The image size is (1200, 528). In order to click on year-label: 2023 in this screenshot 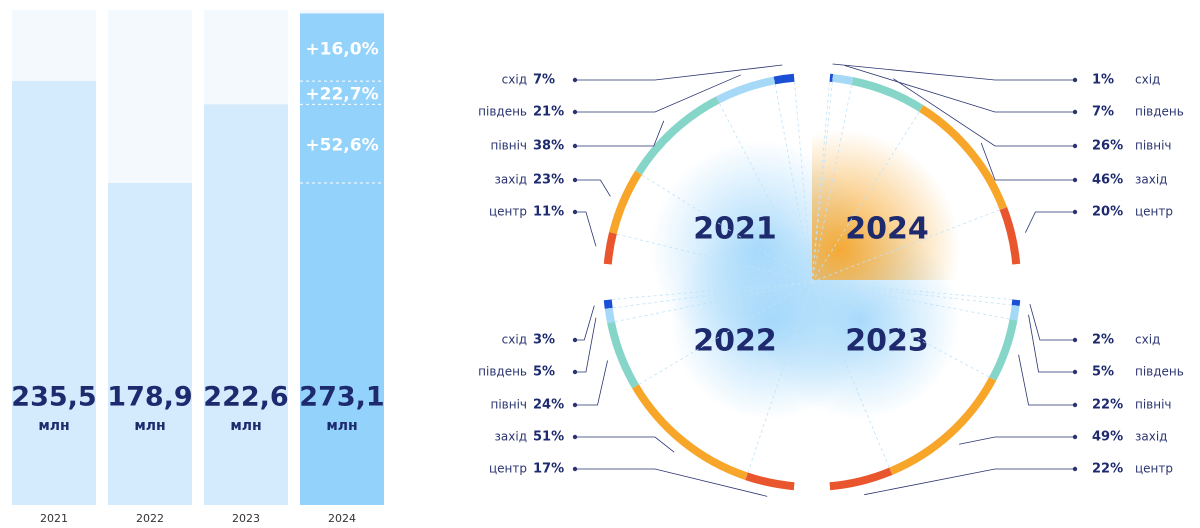, I will do `click(887, 341)`.